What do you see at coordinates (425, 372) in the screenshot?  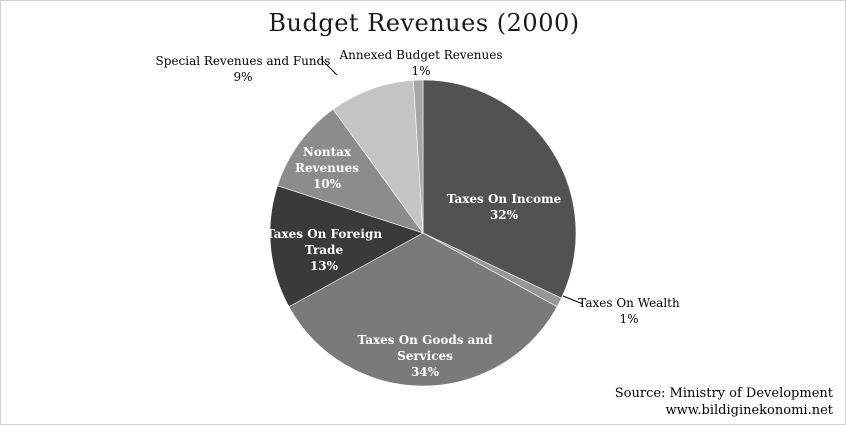 I see `slice-value-taxes-on-goods-and-services: 34%` at bounding box center [425, 372].